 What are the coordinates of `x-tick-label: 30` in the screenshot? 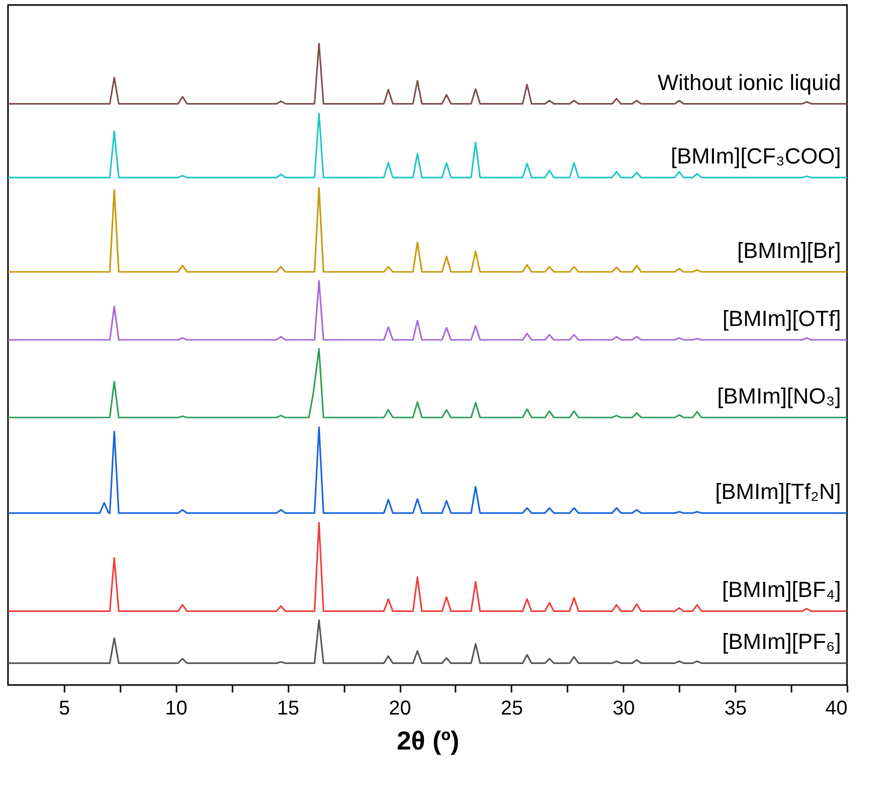 It's located at (623, 709).